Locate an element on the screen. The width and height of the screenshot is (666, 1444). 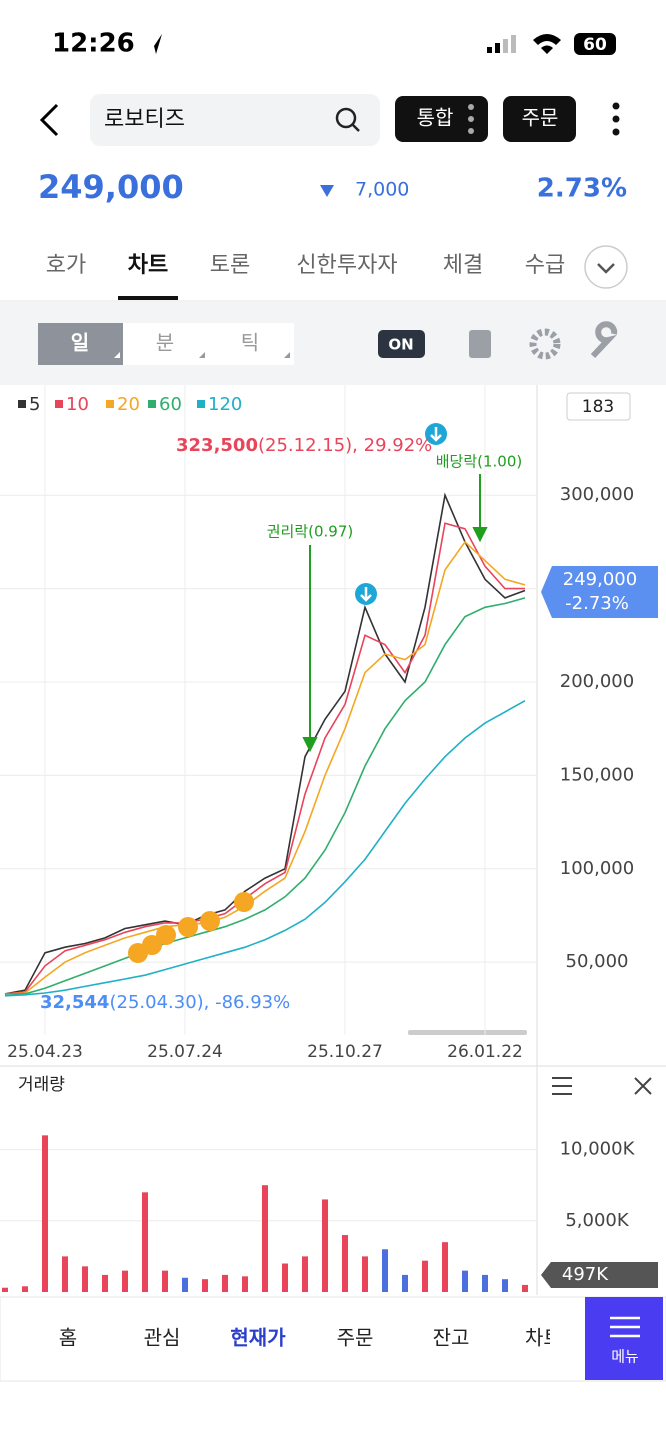
volume-title: 거래량 is located at coordinates (41, 1085).